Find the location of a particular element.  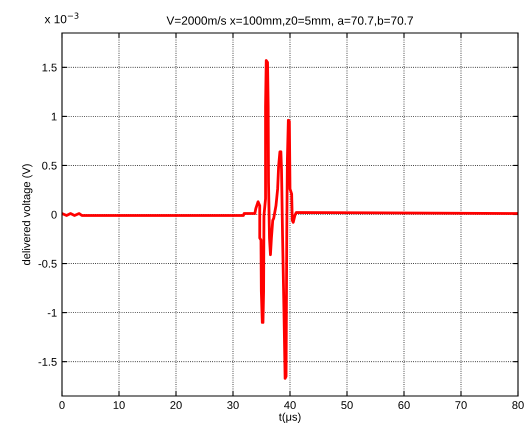

y-tick-label: -1 is located at coordinates (52, 312).